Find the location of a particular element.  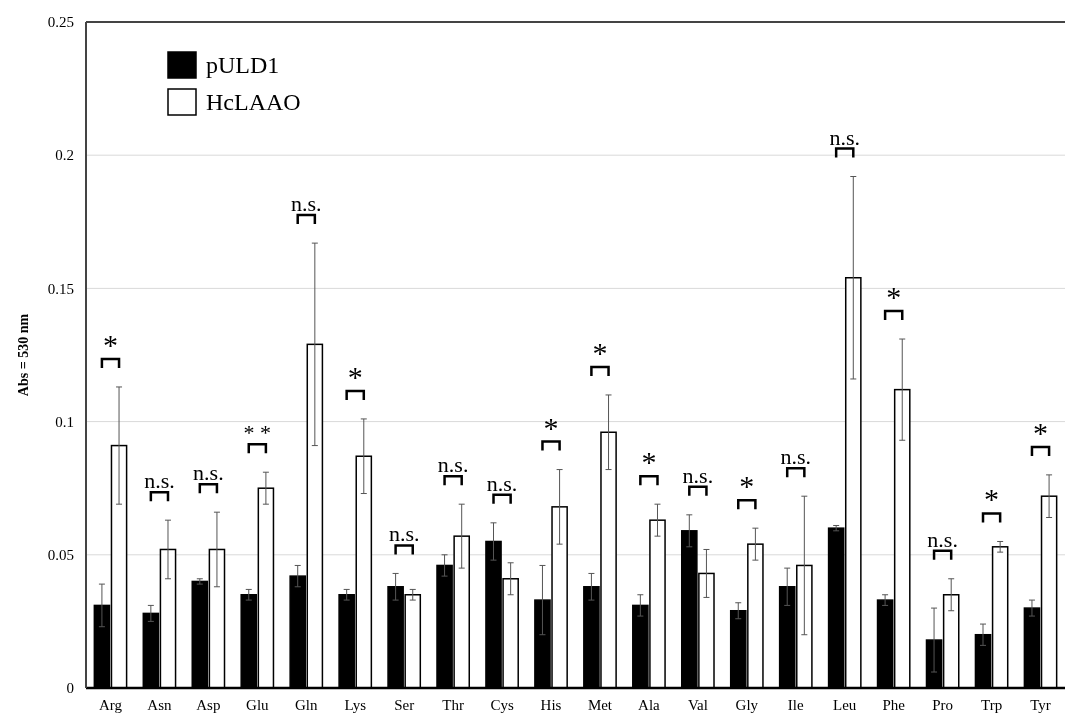

x-tick-label: Ser is located at coordinates (404, 705).